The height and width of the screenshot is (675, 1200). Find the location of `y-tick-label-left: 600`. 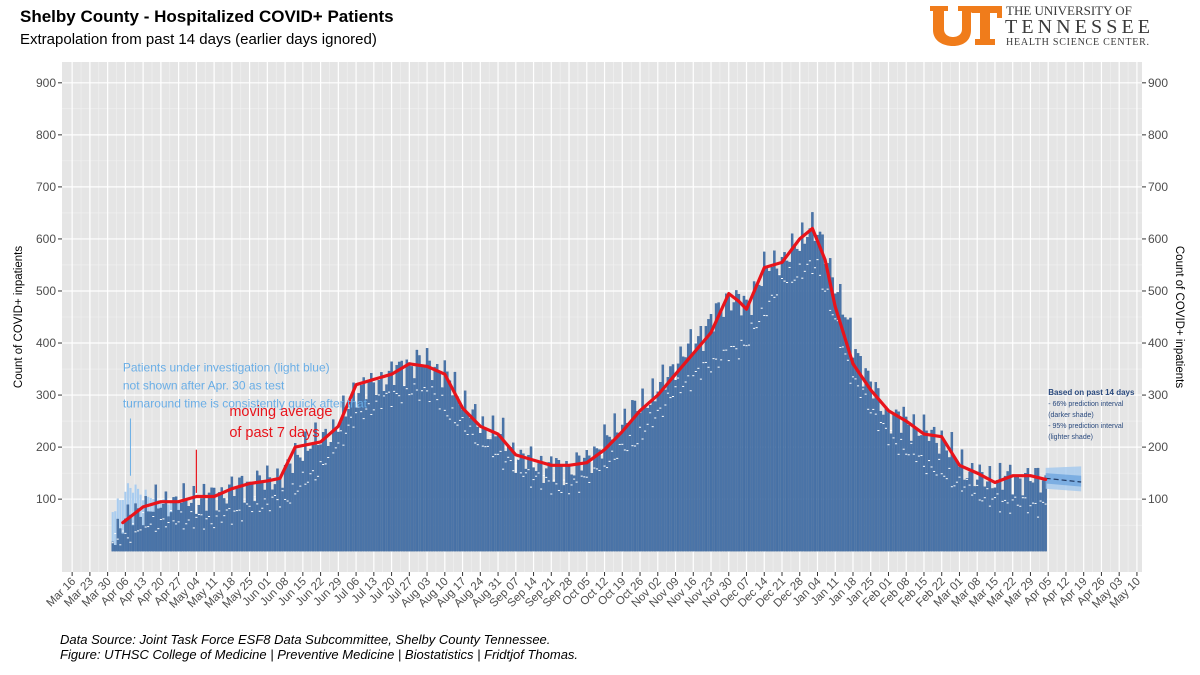

y-tick-label-left: 600 is located at coordinates (46, 239).